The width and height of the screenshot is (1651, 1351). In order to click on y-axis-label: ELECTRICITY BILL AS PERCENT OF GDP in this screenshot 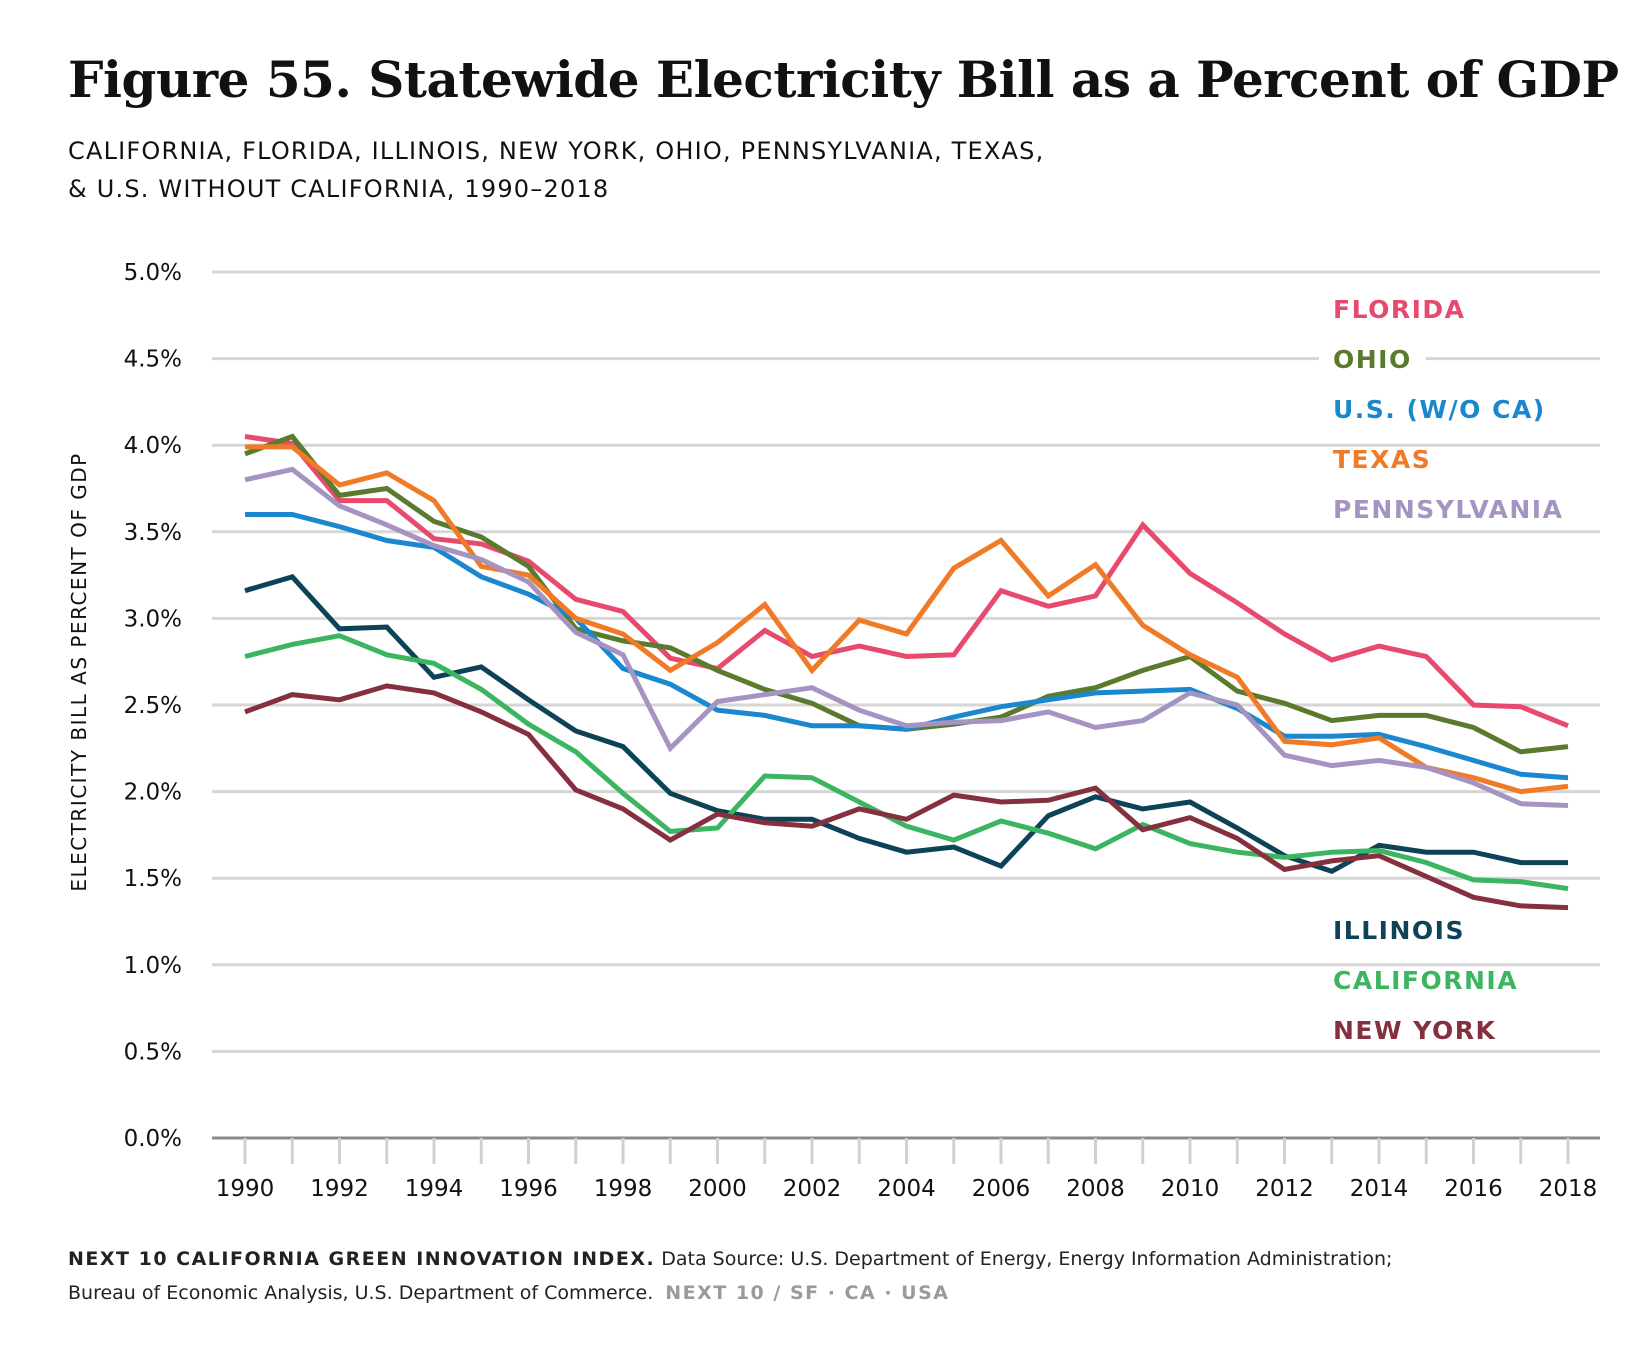, I will do `click(79, 671)`.